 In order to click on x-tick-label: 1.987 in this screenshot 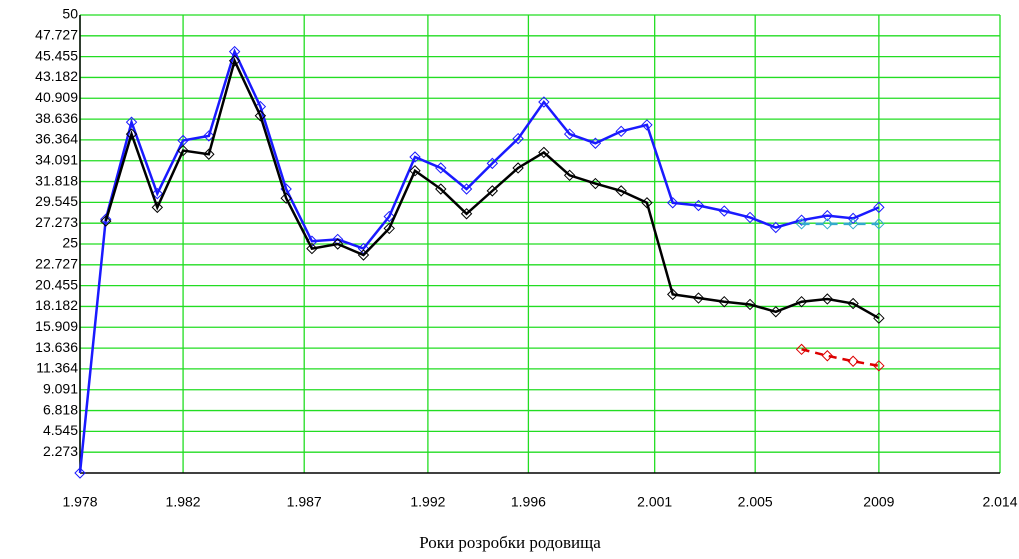, I will do `click(304, 502)`.